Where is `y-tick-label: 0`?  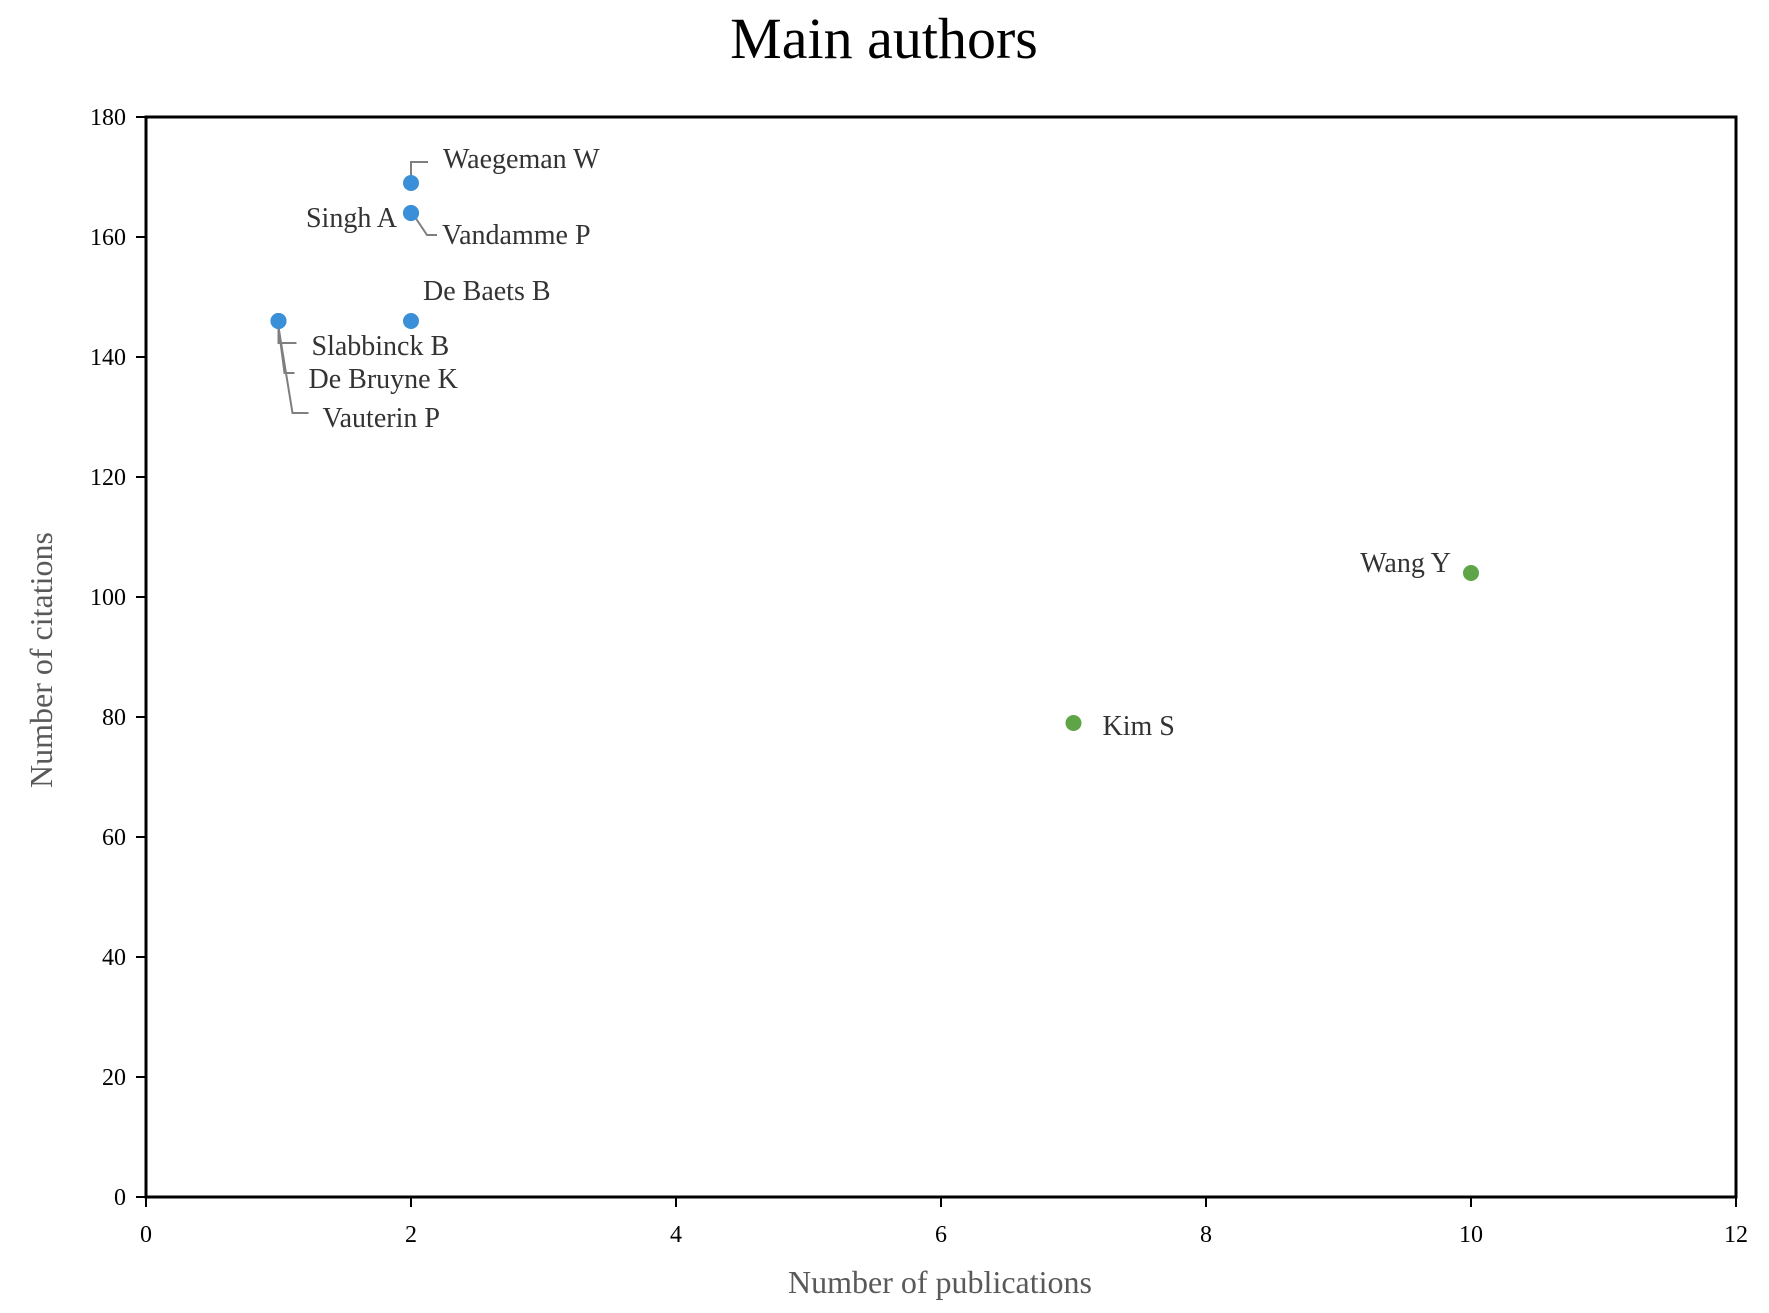
y-tick-label: 0 is located at coordinates (120, 1198).